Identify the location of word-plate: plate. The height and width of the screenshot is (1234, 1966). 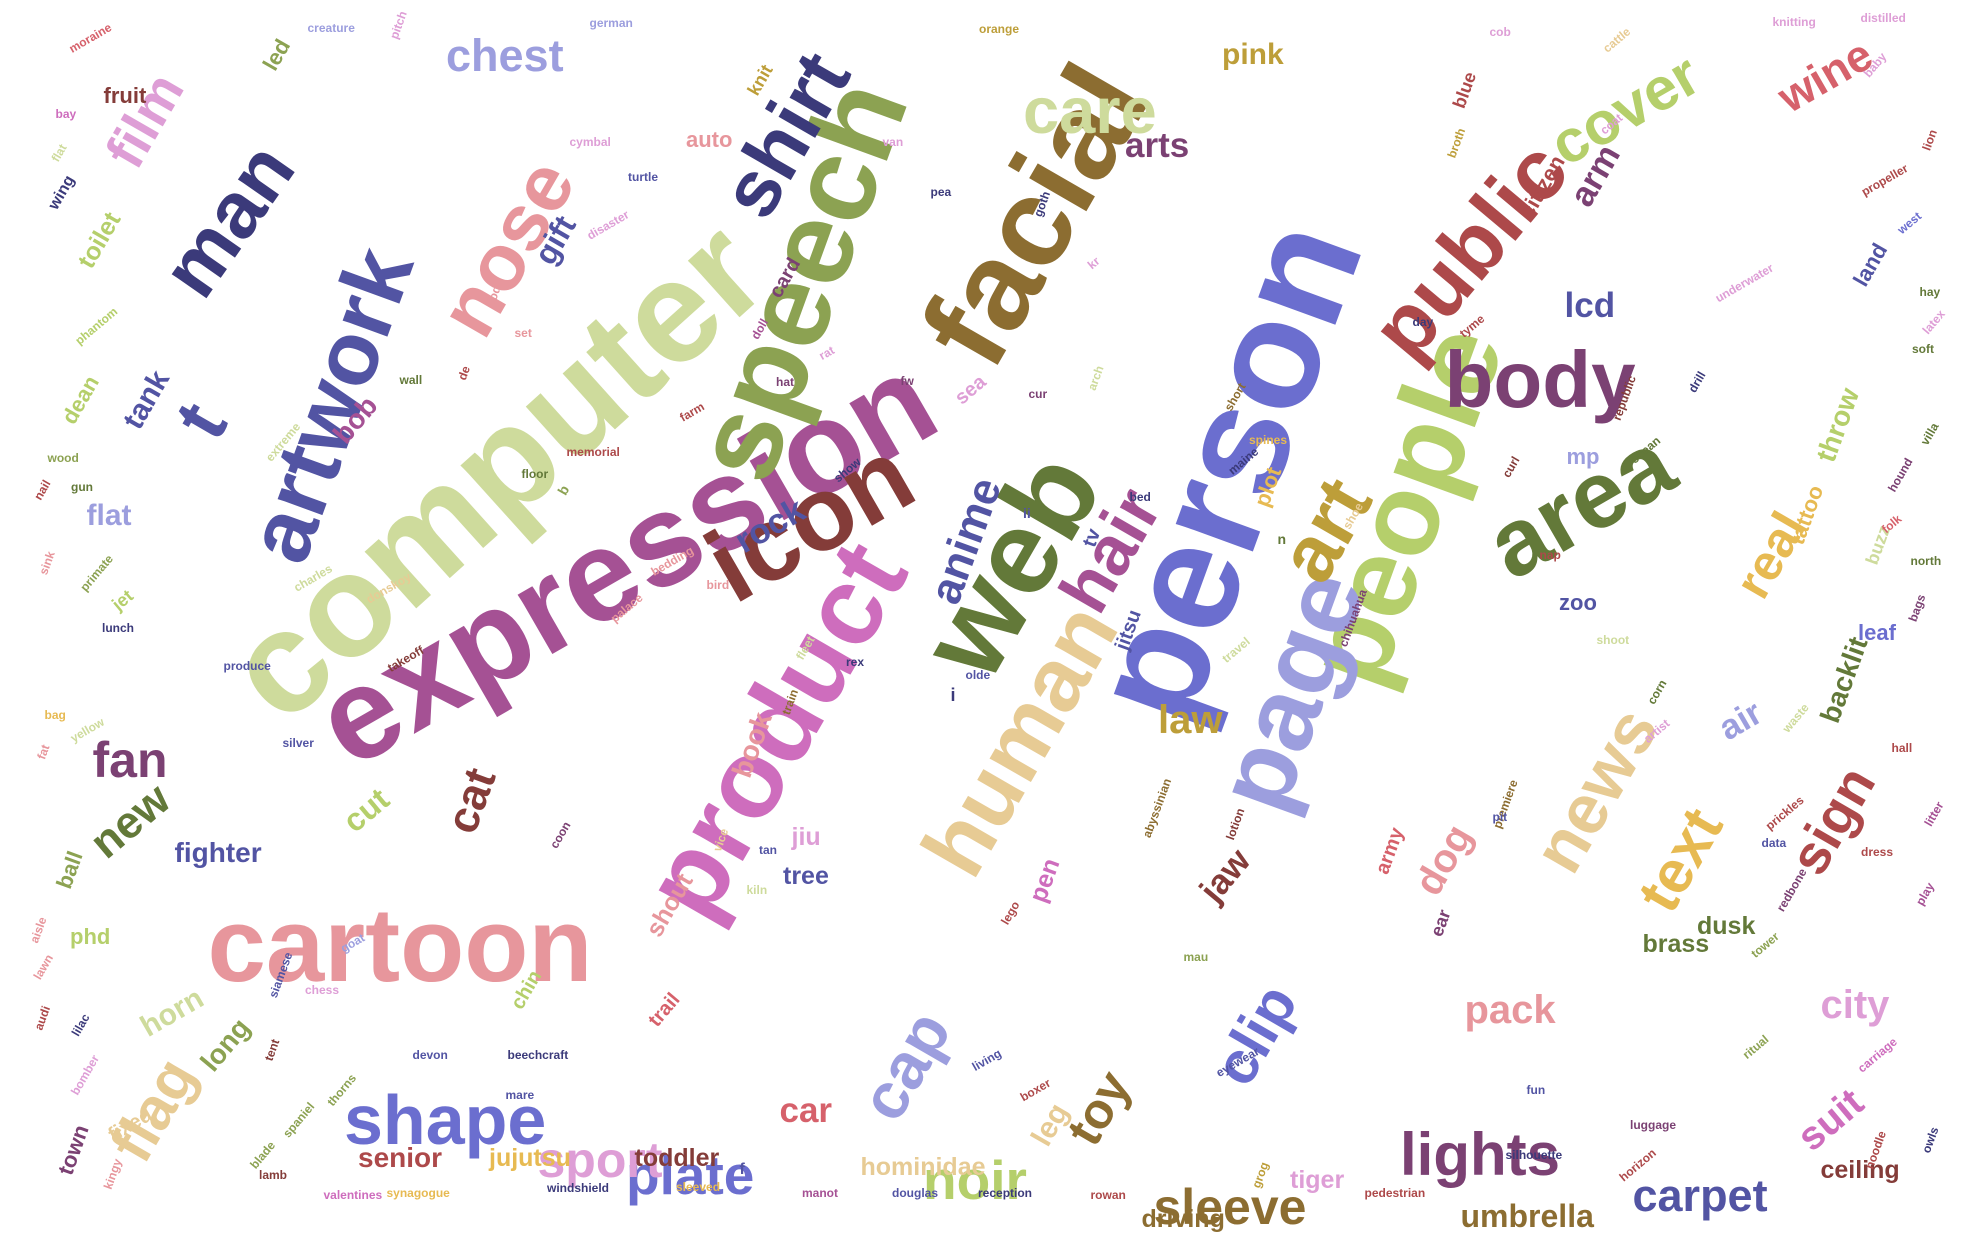
(690, 1174).